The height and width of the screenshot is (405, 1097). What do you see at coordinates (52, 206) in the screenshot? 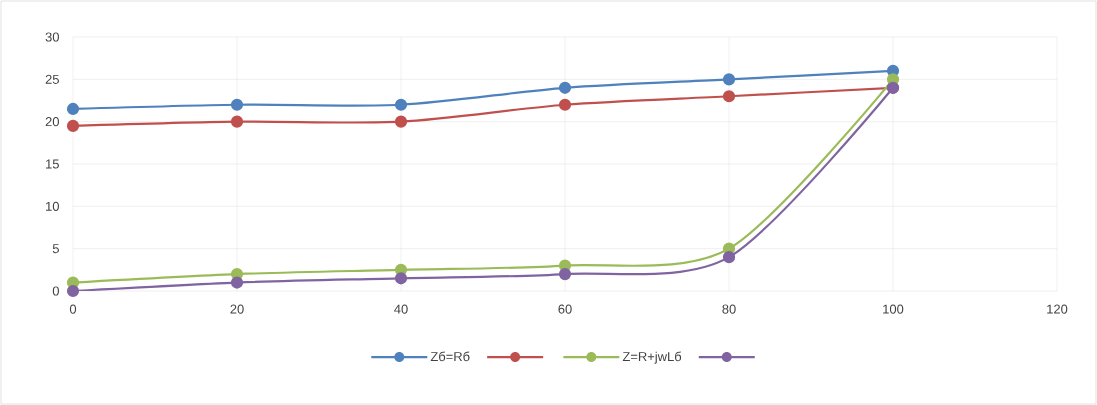
I see `y-tick-label: 10` at bounding box center [52, 206].